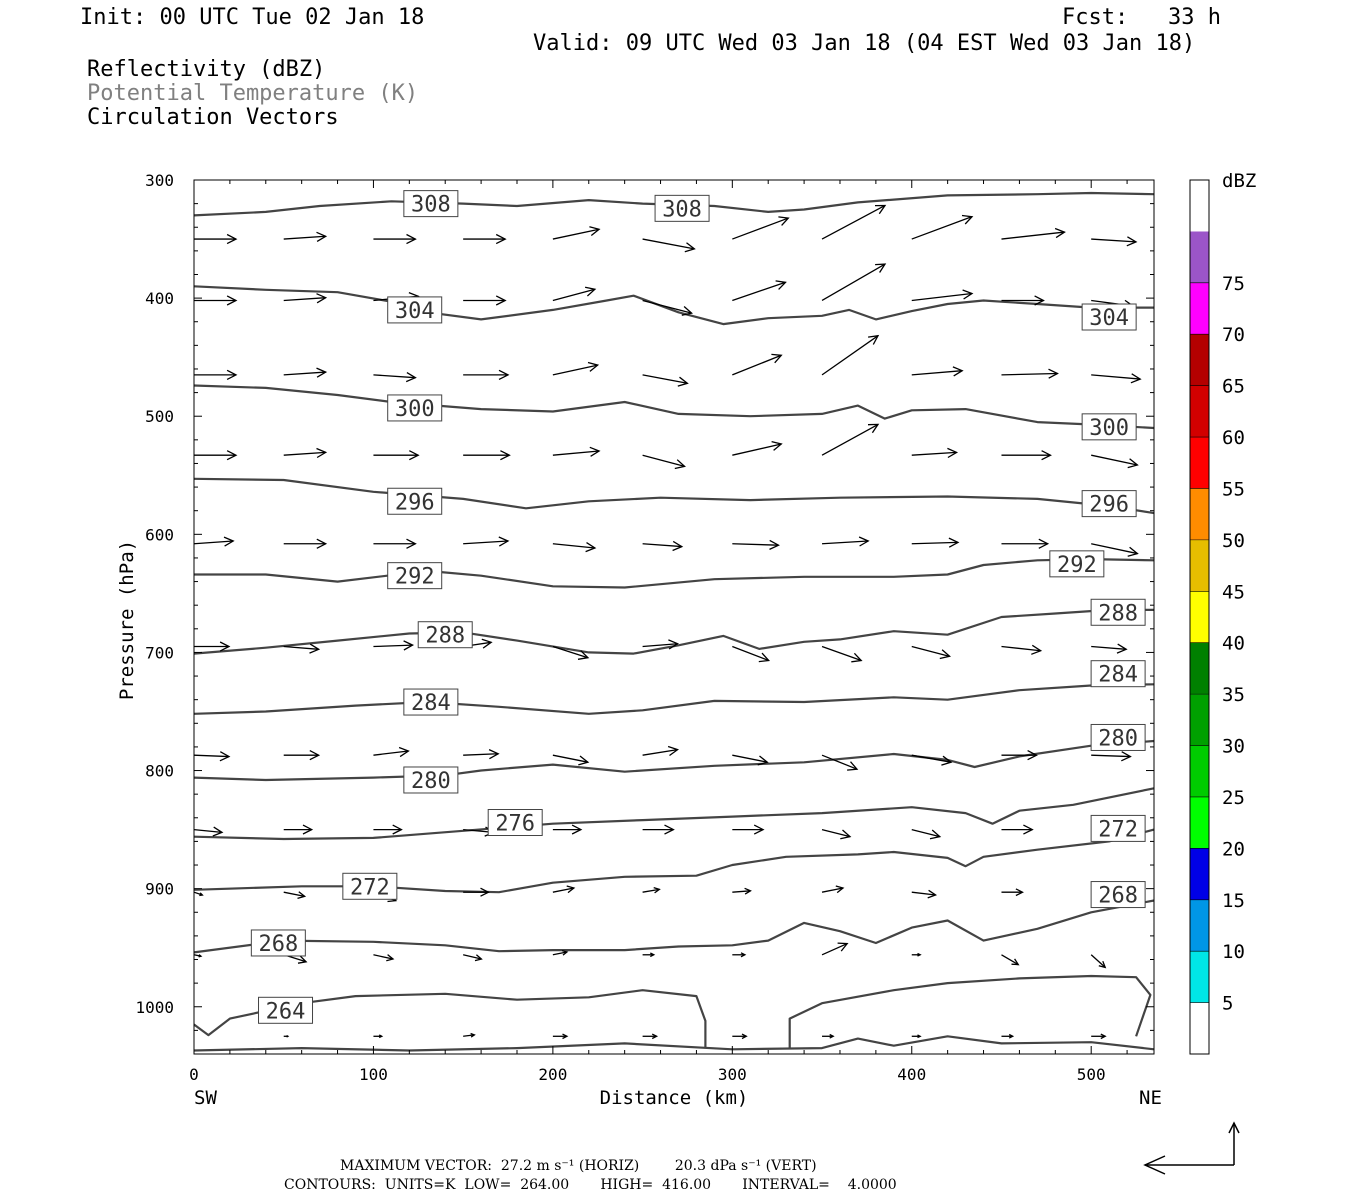 This screenshot has width=1350, height=1200. Describe the element at coordinates (206, 69) in the screenshot. I see `field-reflectivity: Reflectivity (dBZ)` at that location.